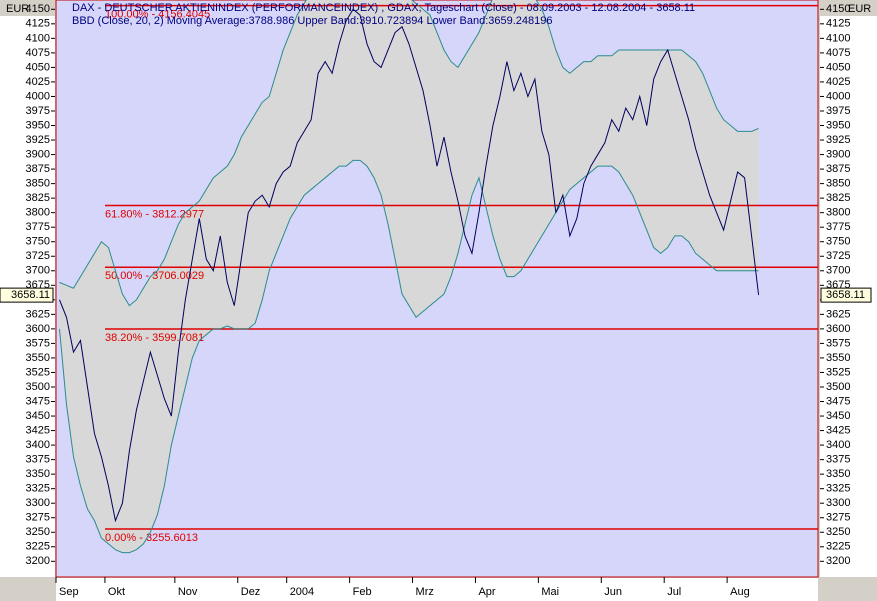  Describe the element at coordinates (838, 547) in the screenshot. I see `y-tick-label: 3225` at that location.